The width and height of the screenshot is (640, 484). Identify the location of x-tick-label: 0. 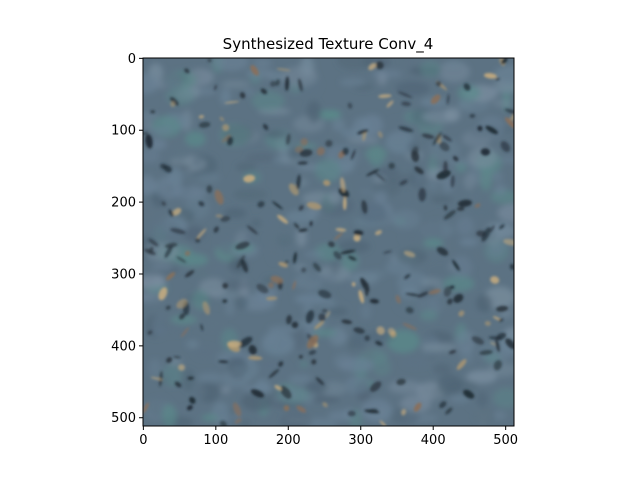
(143, 440).